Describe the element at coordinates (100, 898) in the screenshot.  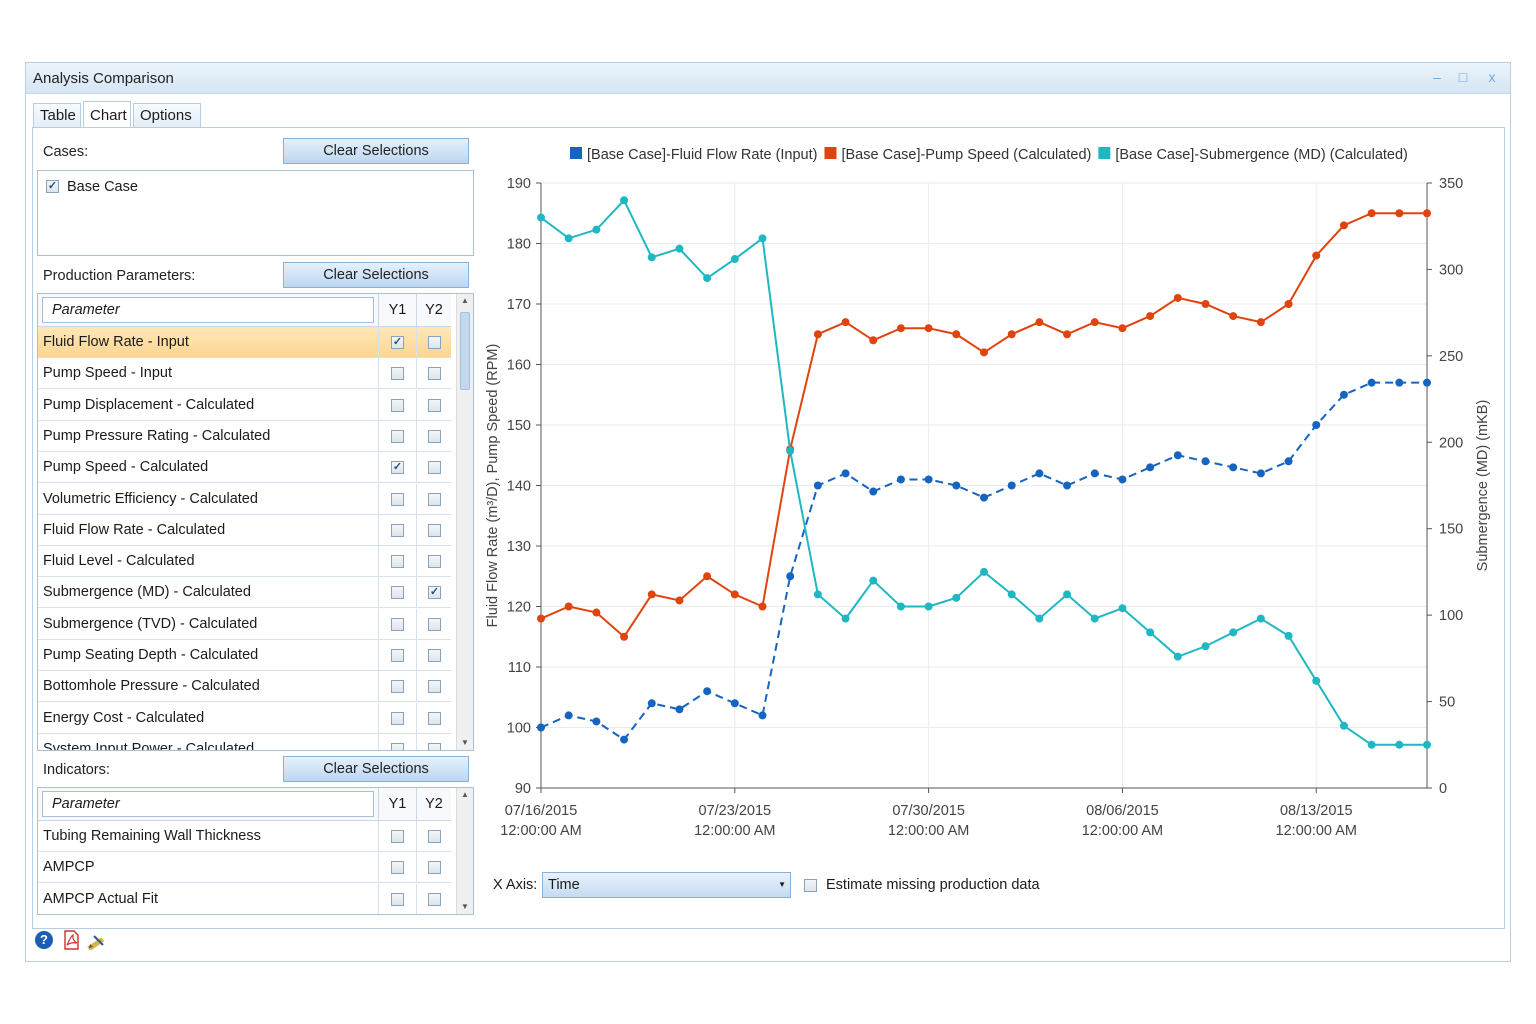
I see `indicators-row-name: AMPCP Actual Fit` at that location.